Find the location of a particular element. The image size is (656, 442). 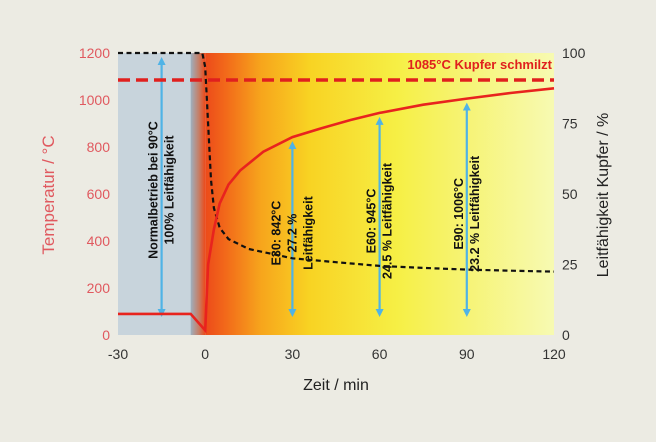

fire-transition-zone is located at coordinates (198, 194).